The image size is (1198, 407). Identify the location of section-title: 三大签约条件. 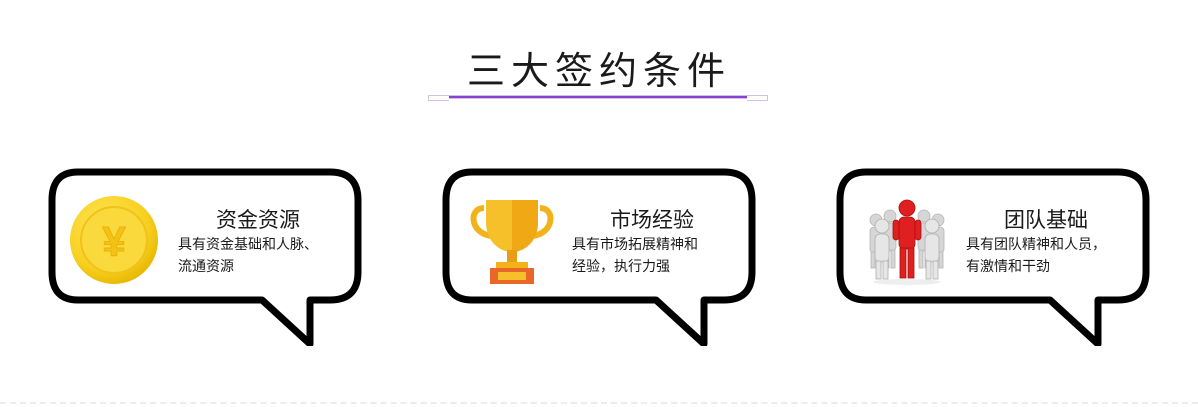
(598, 71).